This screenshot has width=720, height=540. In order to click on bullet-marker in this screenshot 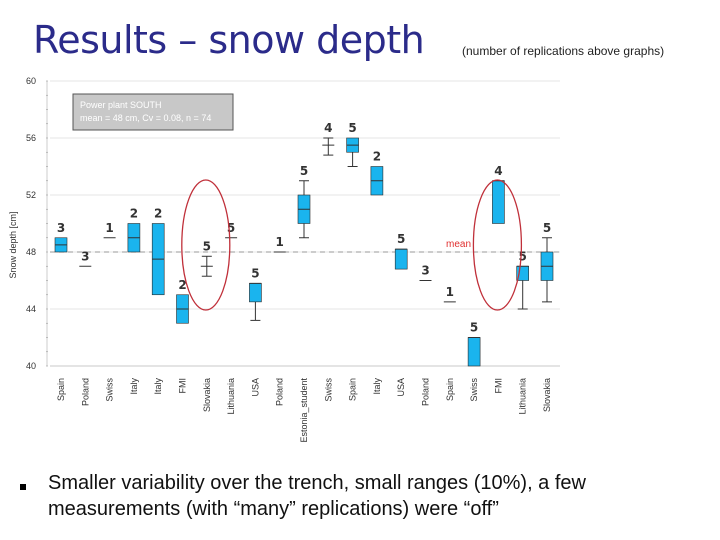, I will do `click(23, 487)`.